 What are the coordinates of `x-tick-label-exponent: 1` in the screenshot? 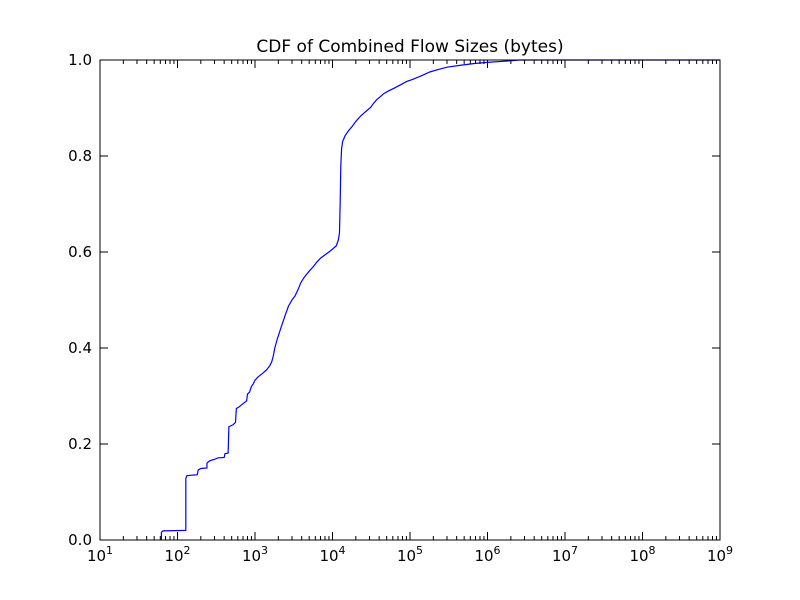 It's located at (109, 550).